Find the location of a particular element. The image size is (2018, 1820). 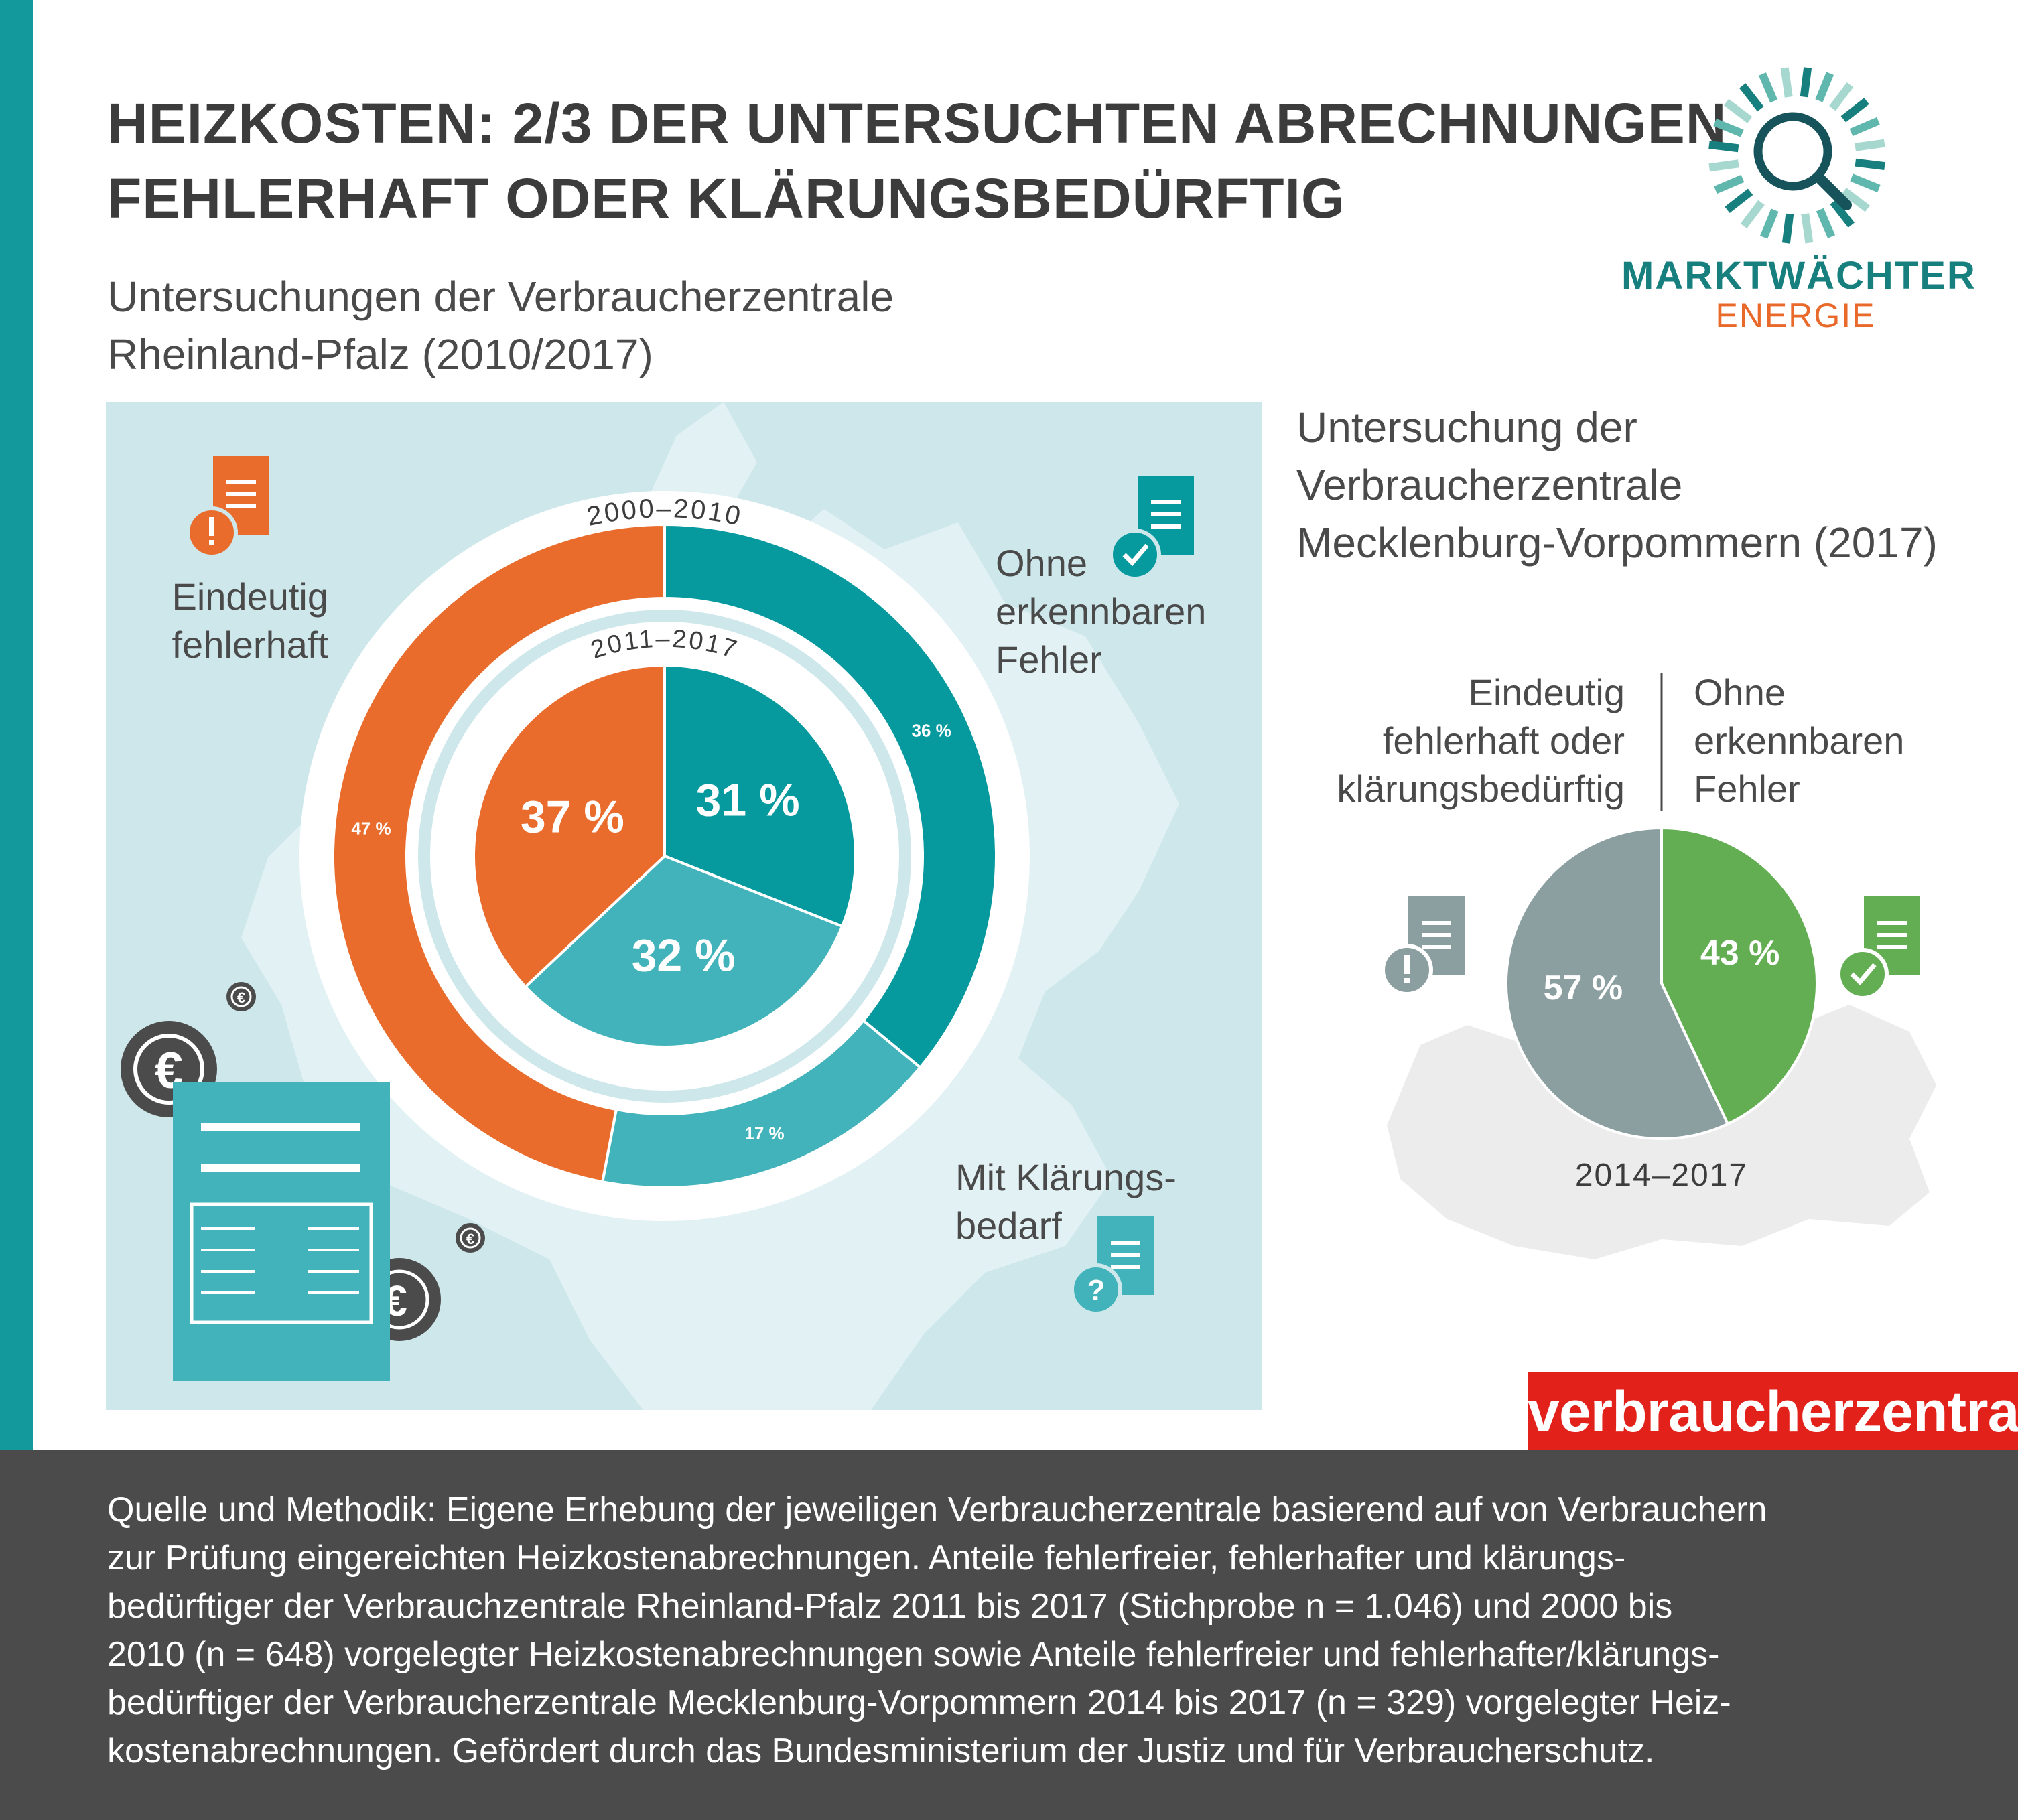

donut-labels: 36 % 17 % 47 % 31 % 32 % 37 % is located at coordinates (651, 932).